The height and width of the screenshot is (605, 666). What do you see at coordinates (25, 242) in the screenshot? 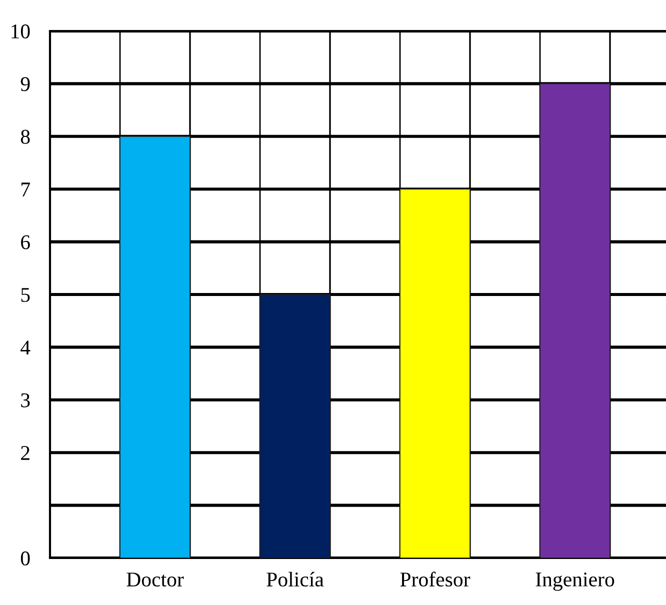
I see `y-tick-label: 6` at bounding box center [25, 242].